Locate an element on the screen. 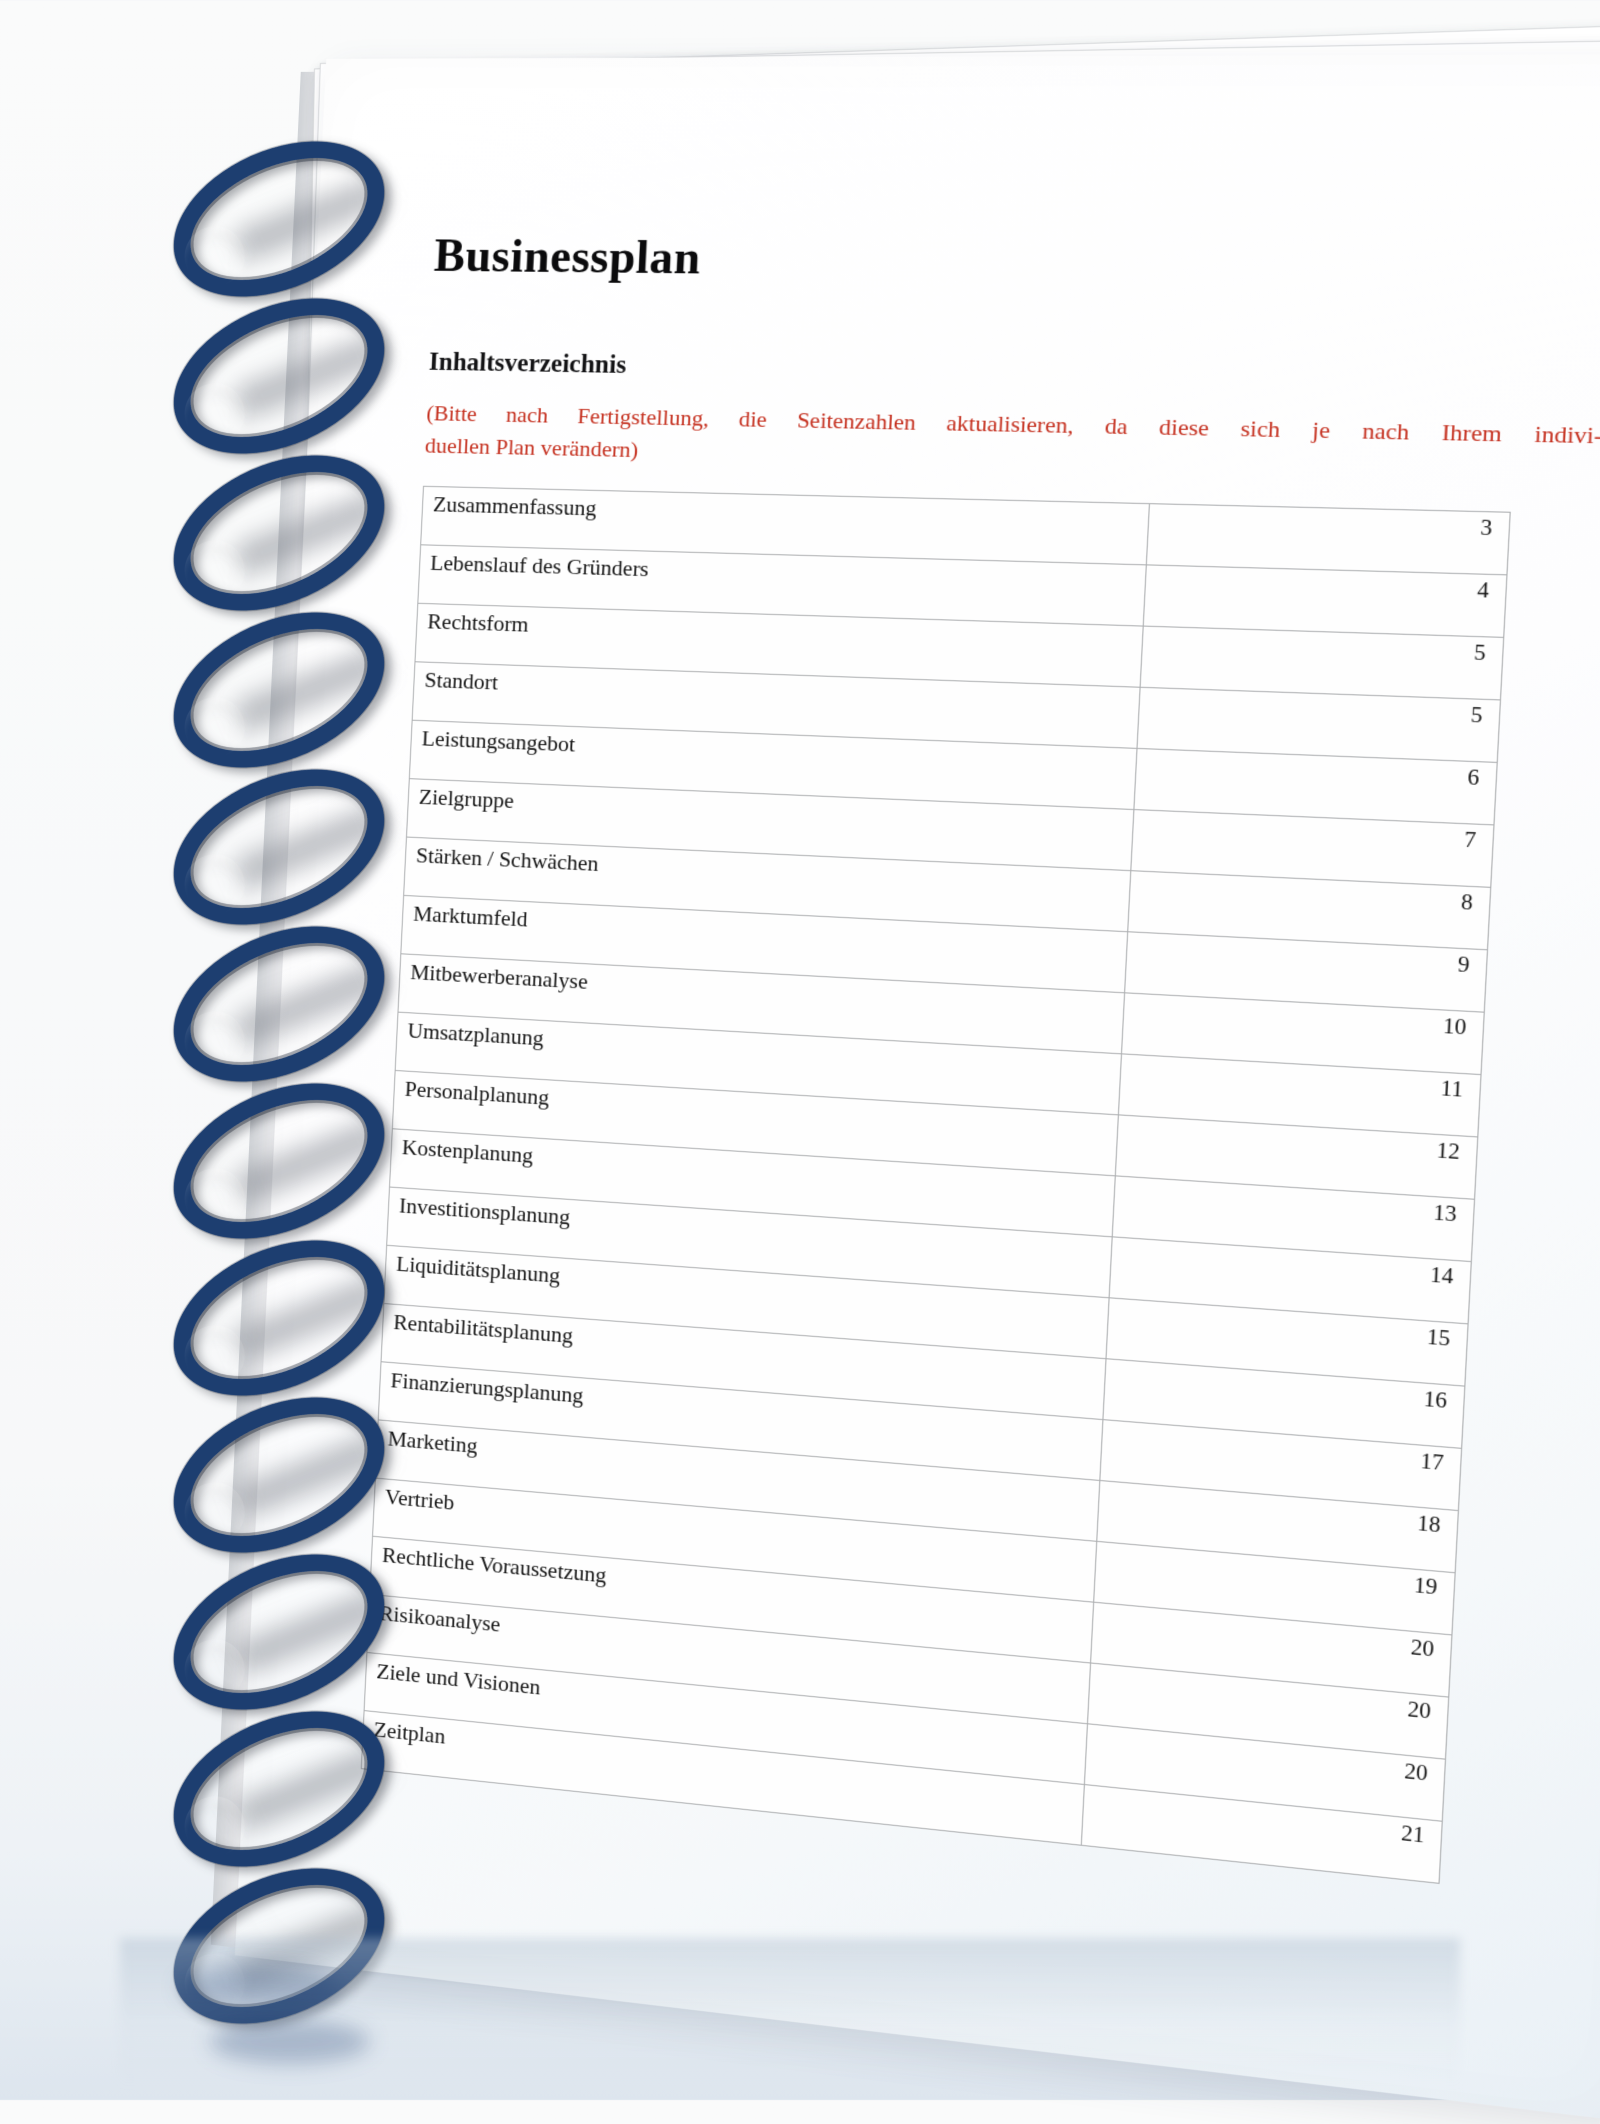  toc-heading: Inhaltsverzeichnis is located at coordinates (527, 364).